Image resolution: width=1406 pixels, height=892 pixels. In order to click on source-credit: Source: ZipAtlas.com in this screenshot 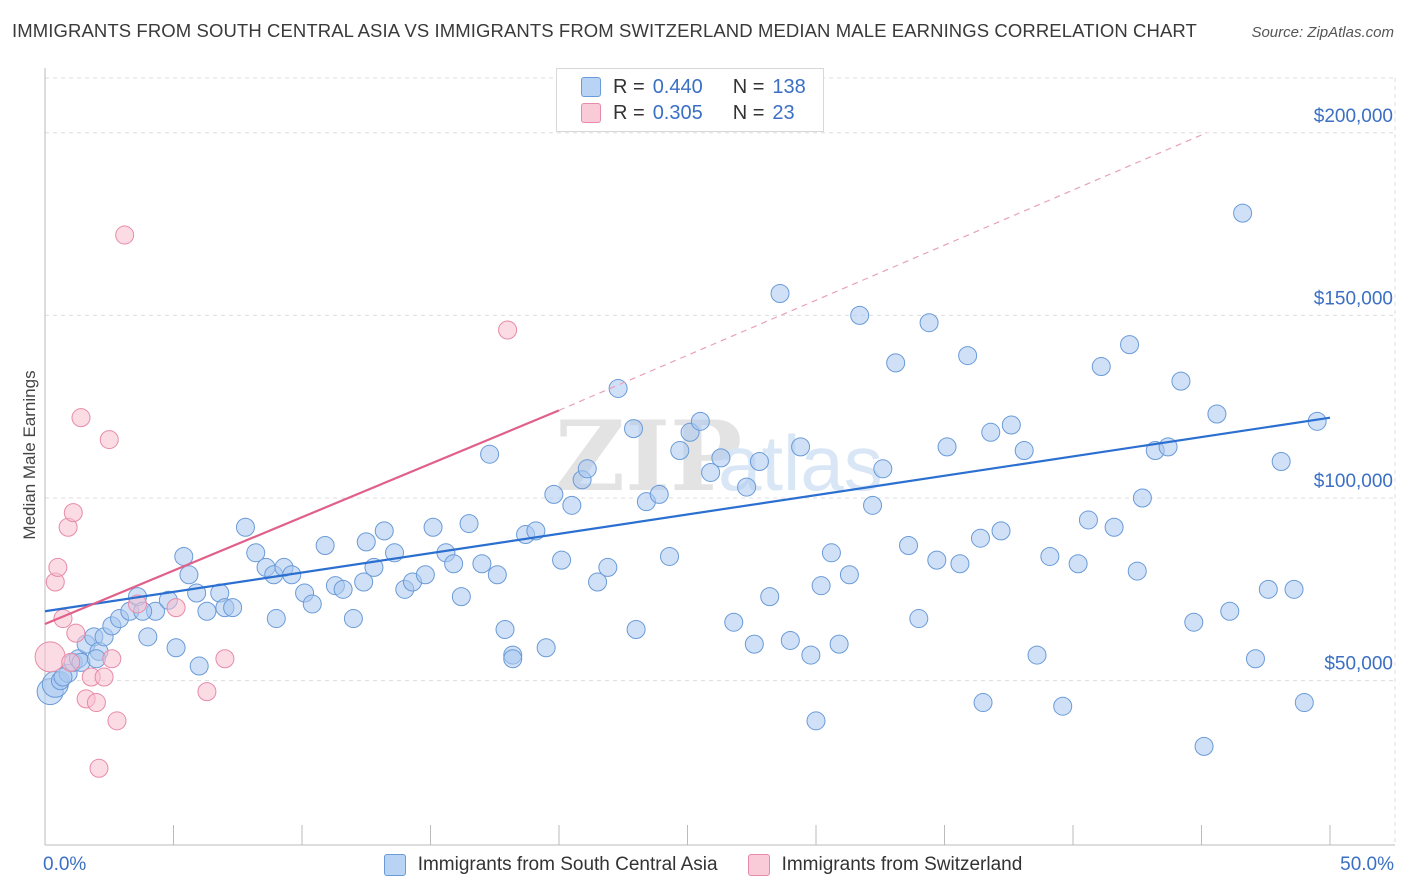, I will do `click(1322, 32)`.